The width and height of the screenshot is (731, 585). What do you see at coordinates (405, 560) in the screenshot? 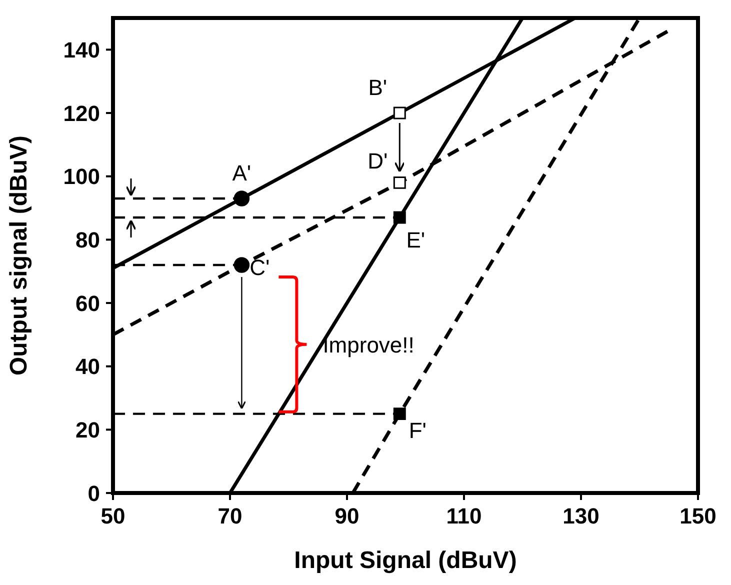
I see `x-axis-title: Input Signal (dBuV)` at bounding box center [405, 560].